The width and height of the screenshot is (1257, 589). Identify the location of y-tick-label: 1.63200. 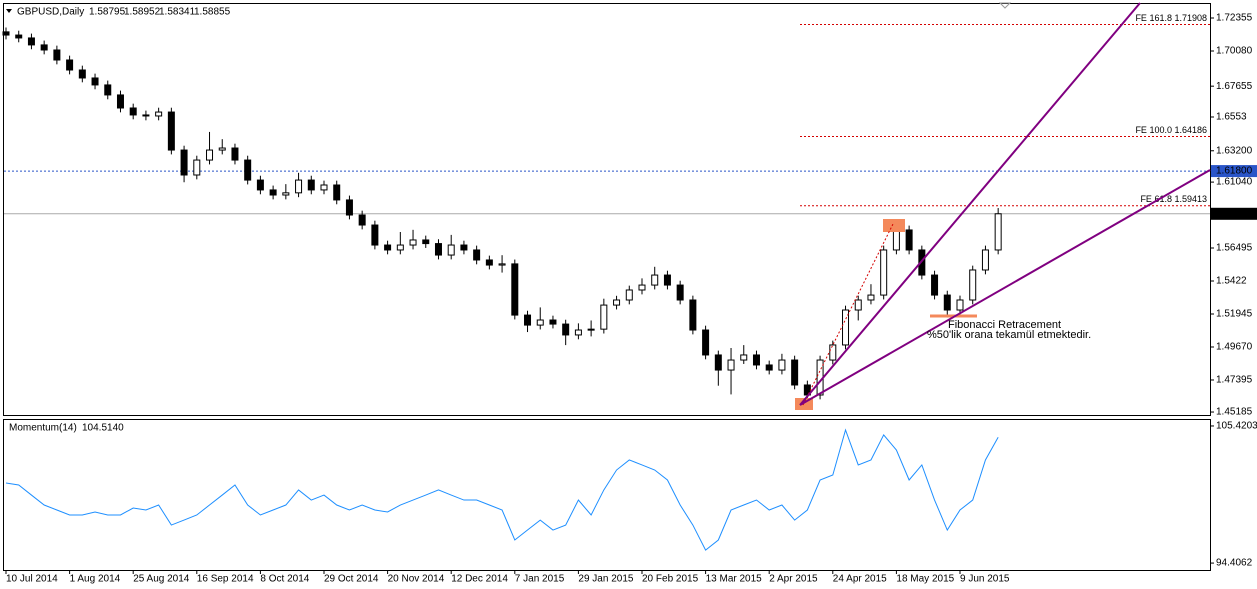
(1234, 150).